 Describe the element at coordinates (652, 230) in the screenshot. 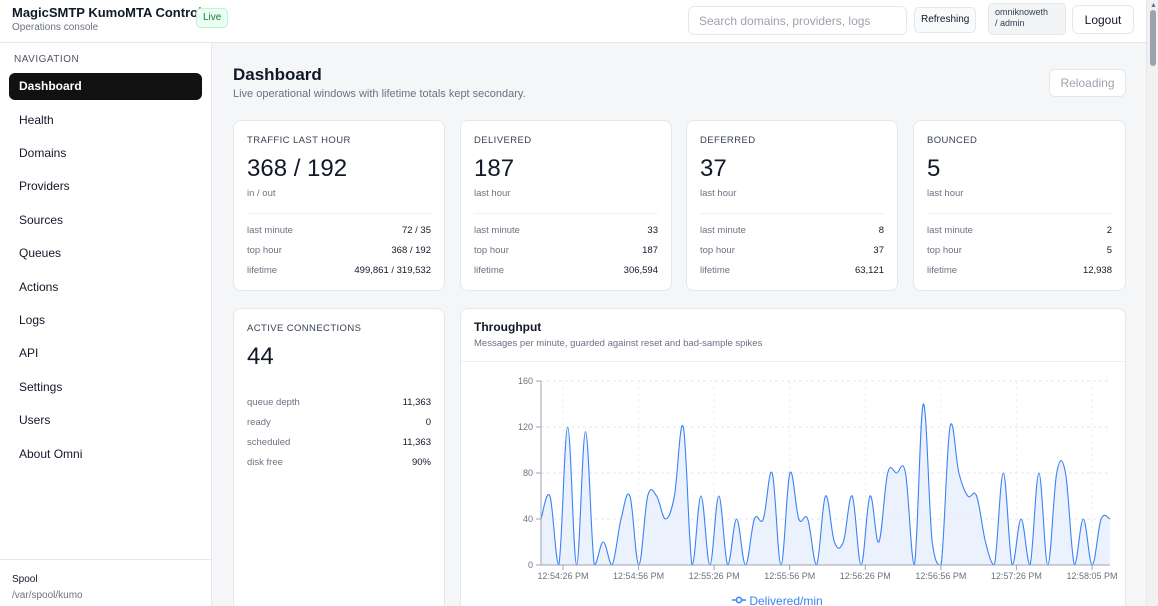

I see `stat-value: 33` at that location.